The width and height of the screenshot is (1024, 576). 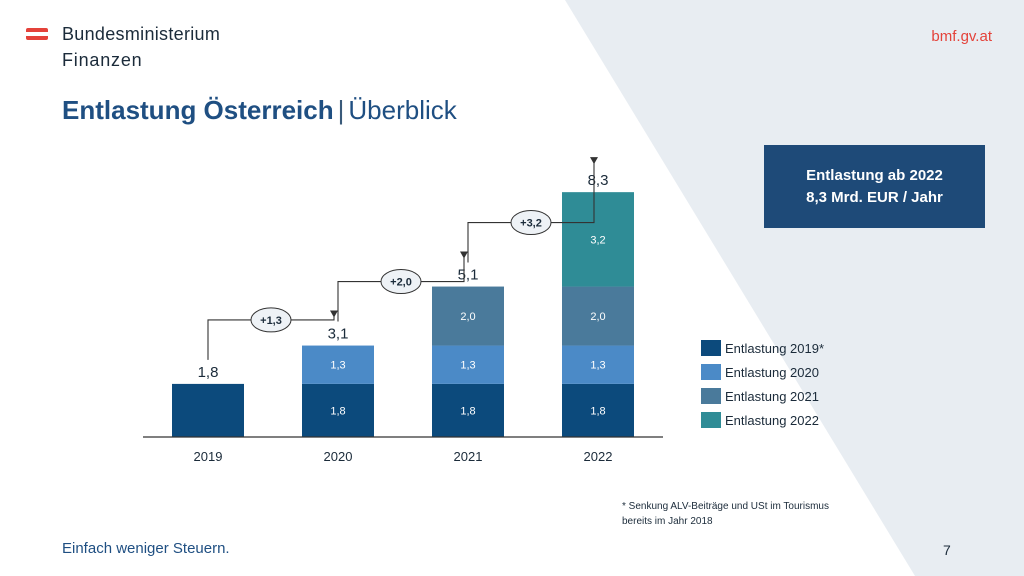 I want to click on info-box-line-1: Entlastung ab 2022, so click(x=874, y=175).